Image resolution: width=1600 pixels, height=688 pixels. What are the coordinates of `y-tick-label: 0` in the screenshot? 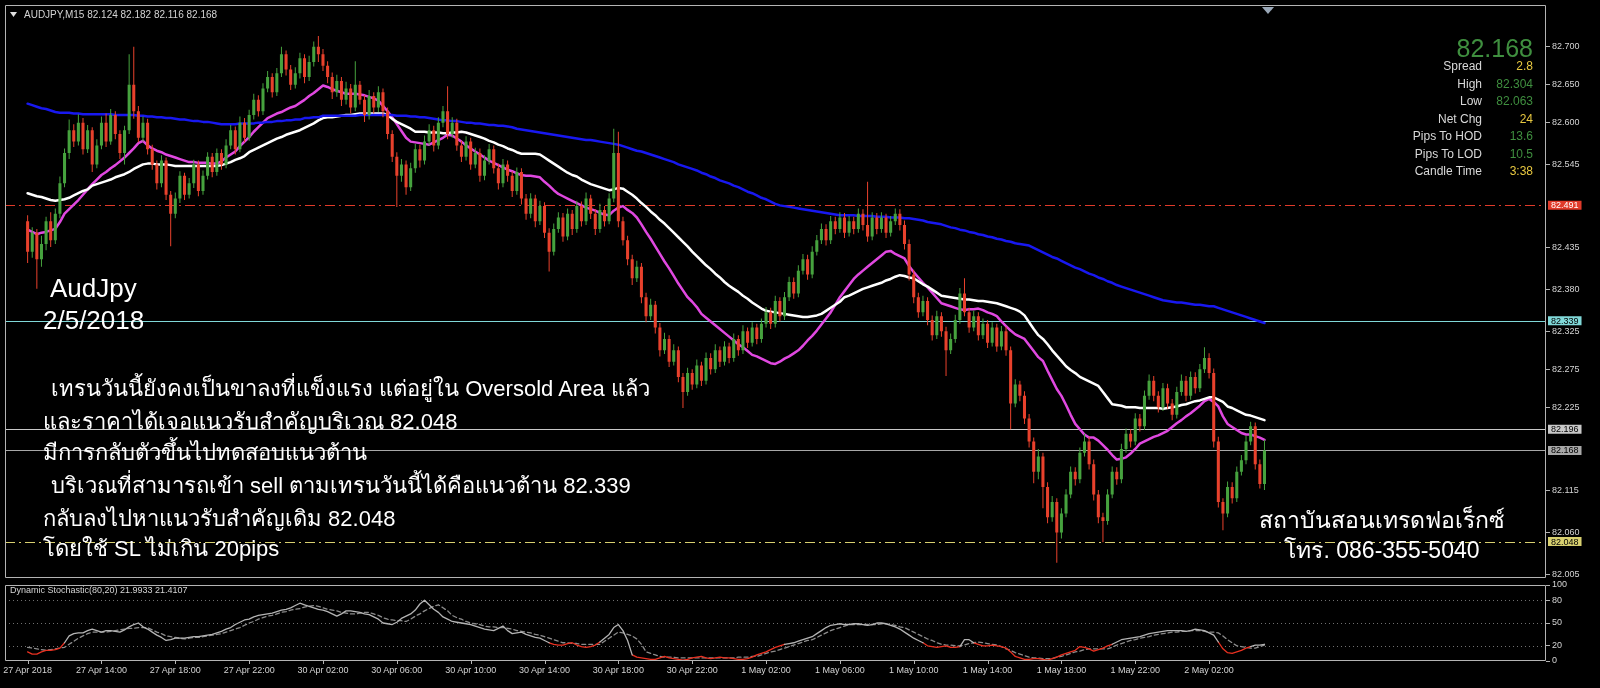 It's located at (1555, 660).